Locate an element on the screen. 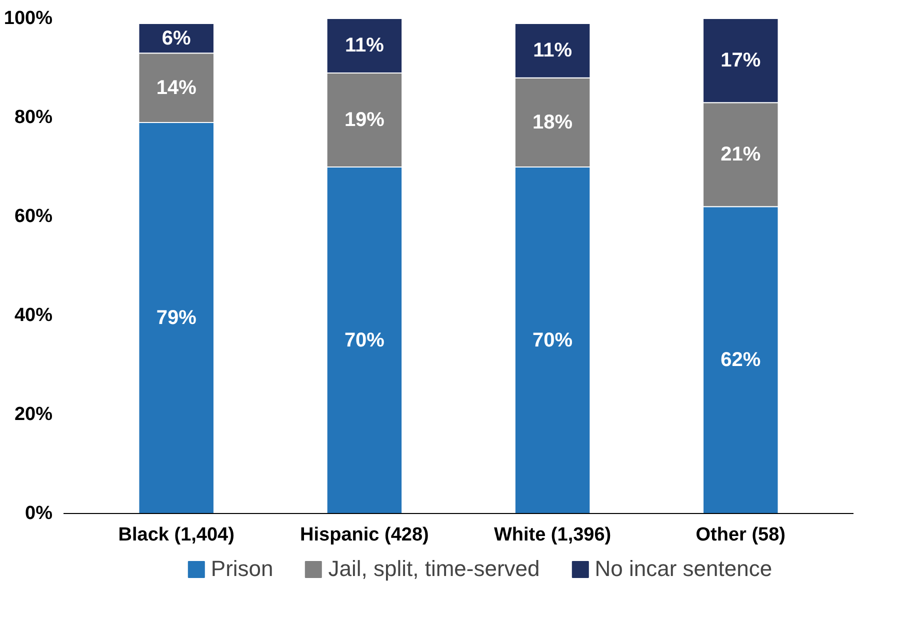 The height and width of the screenshot is (626, 914). y-tick-label: 80% is located at coordinates (33, 117).